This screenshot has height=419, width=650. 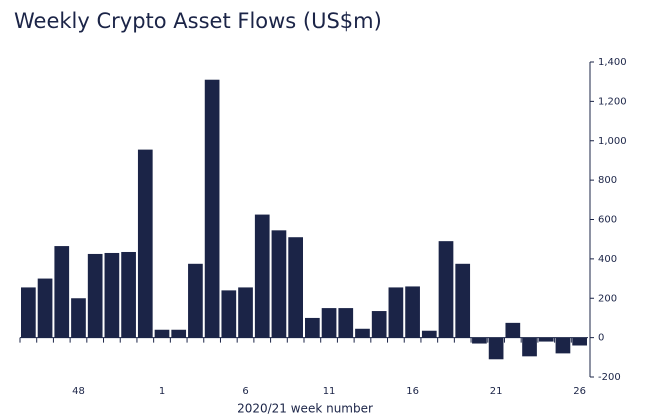 What do you see at coordinates (601, 338) in the screenshot?
I see `y-tick-label: 0` at bounding box center [601, 338].